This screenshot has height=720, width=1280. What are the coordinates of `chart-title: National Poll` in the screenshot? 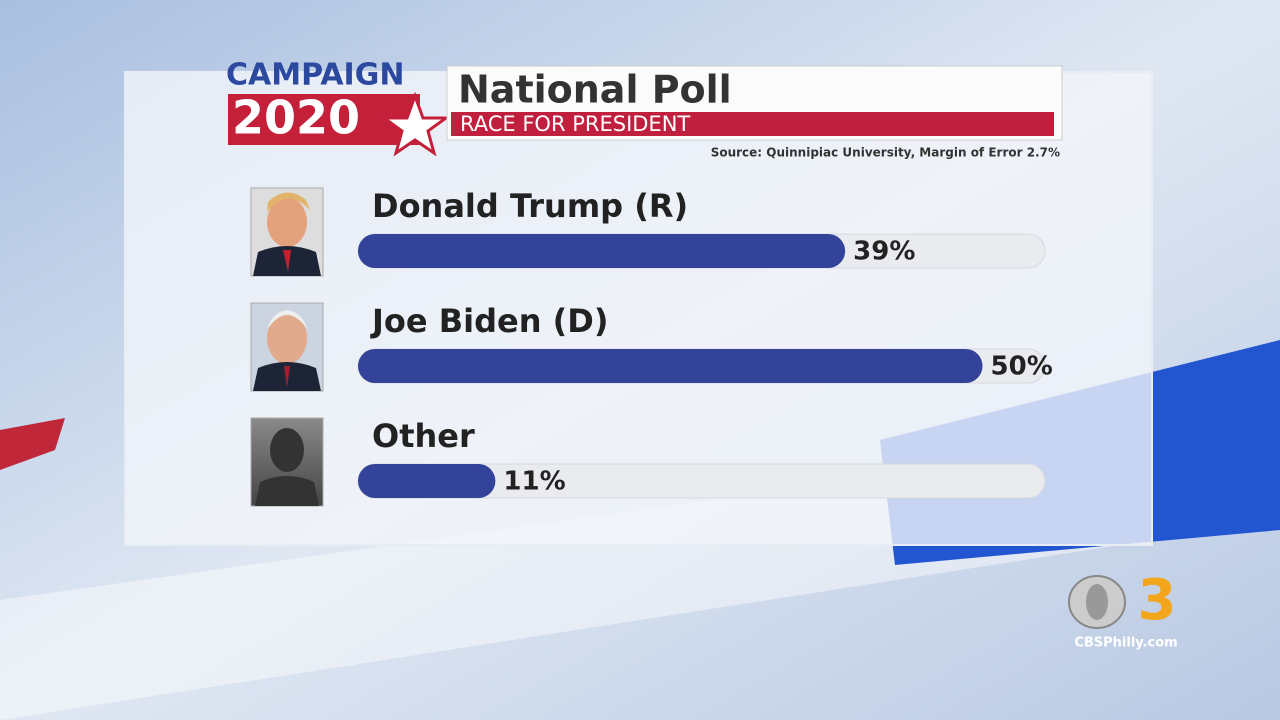 It's located at (595, 90).